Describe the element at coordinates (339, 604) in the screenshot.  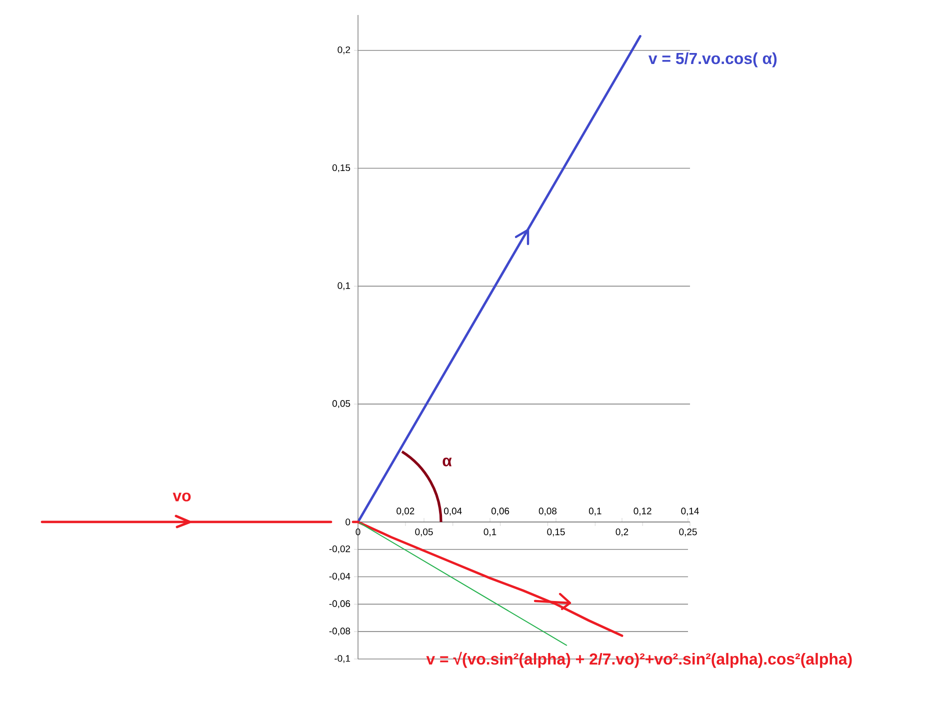
I see `y-tick-label: -0,06` at that location.